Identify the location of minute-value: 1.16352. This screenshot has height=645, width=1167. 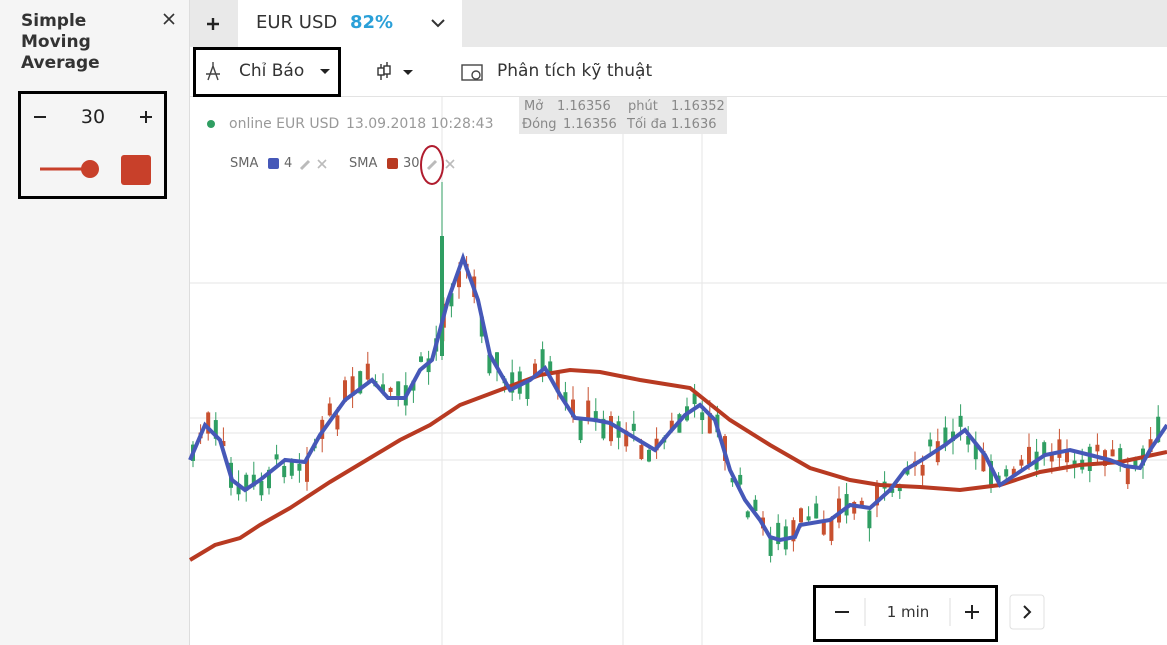
(698, 106).